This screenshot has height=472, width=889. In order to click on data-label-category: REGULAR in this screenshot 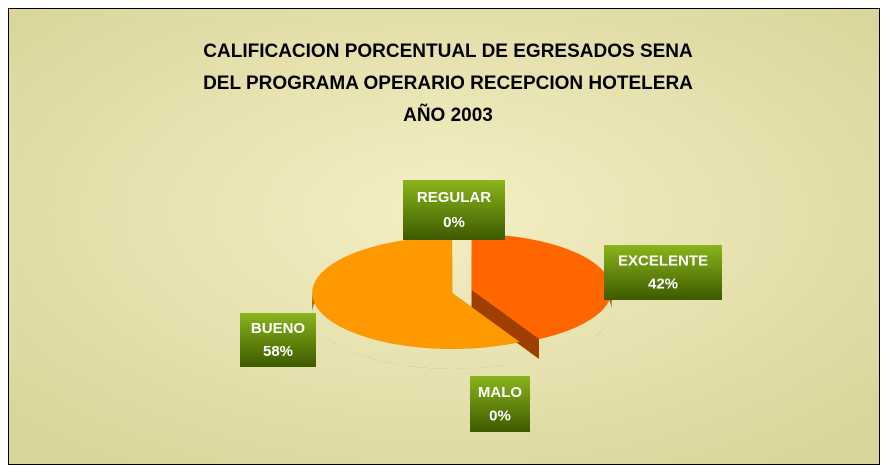, I will do `click(454, 197)`.